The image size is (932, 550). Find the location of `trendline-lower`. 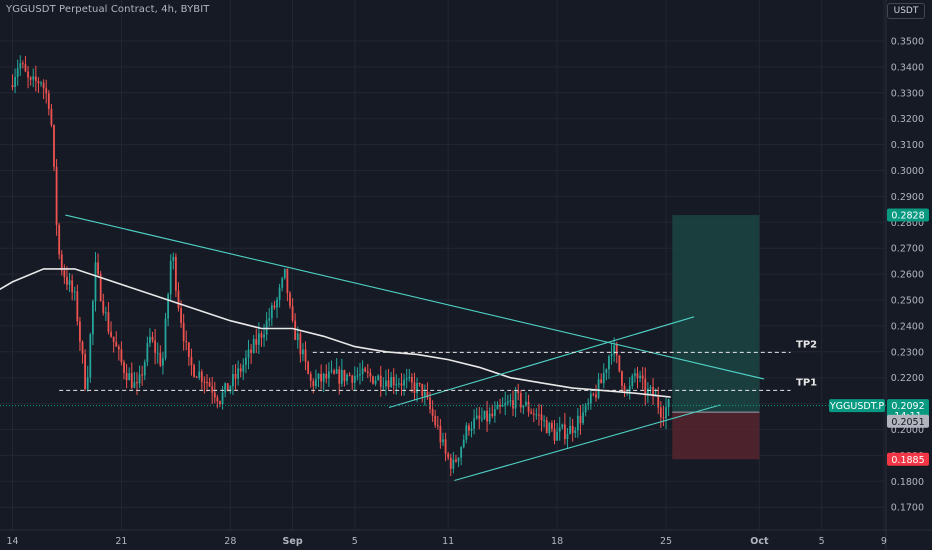

trendline-lower is located at coordinates (587, 443).